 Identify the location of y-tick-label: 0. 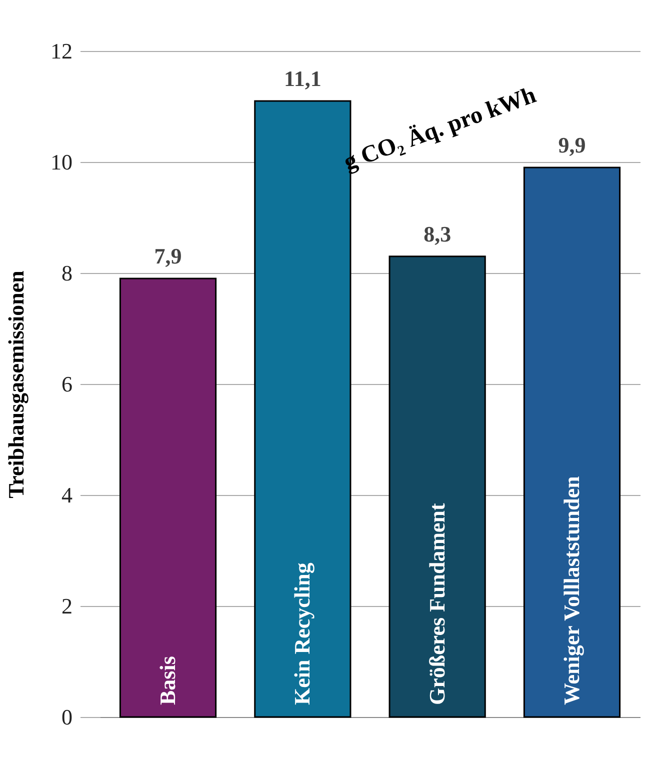
(67, 717).